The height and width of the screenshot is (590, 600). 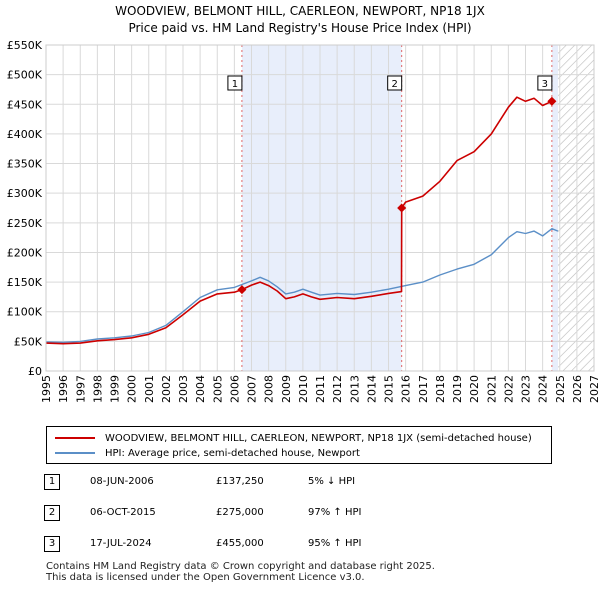 I want to click on x-tick-label: 2016, so click(x=406, y=389).